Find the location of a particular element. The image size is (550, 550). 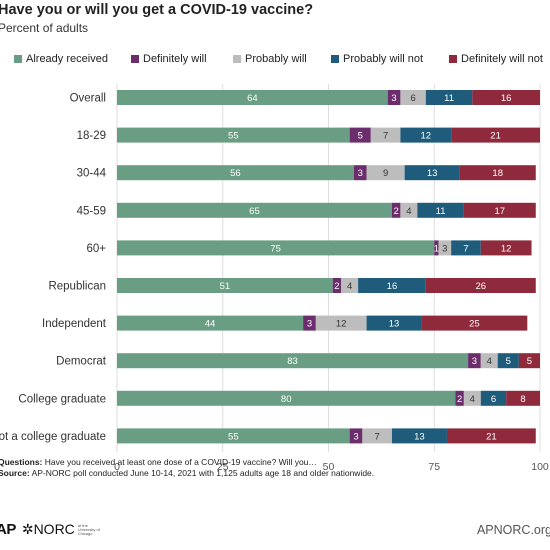

category-label: Overall is located at coordinates (88, 99).